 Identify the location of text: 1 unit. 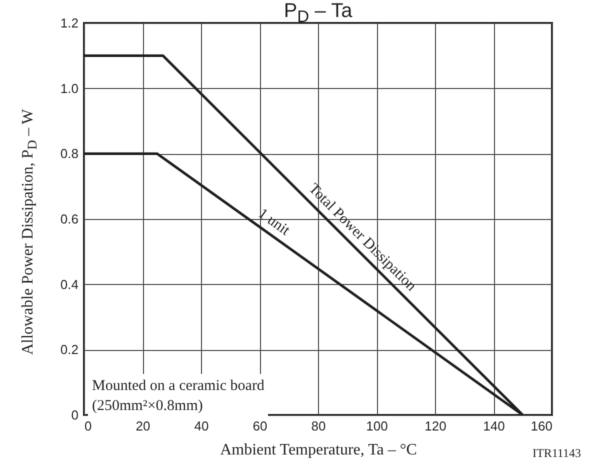
(274, 223).